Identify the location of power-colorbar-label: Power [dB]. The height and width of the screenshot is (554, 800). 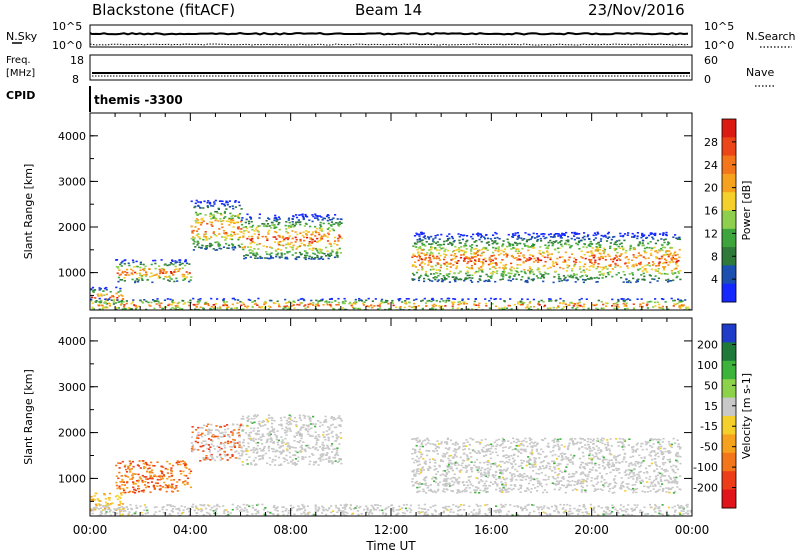
(746, 211).